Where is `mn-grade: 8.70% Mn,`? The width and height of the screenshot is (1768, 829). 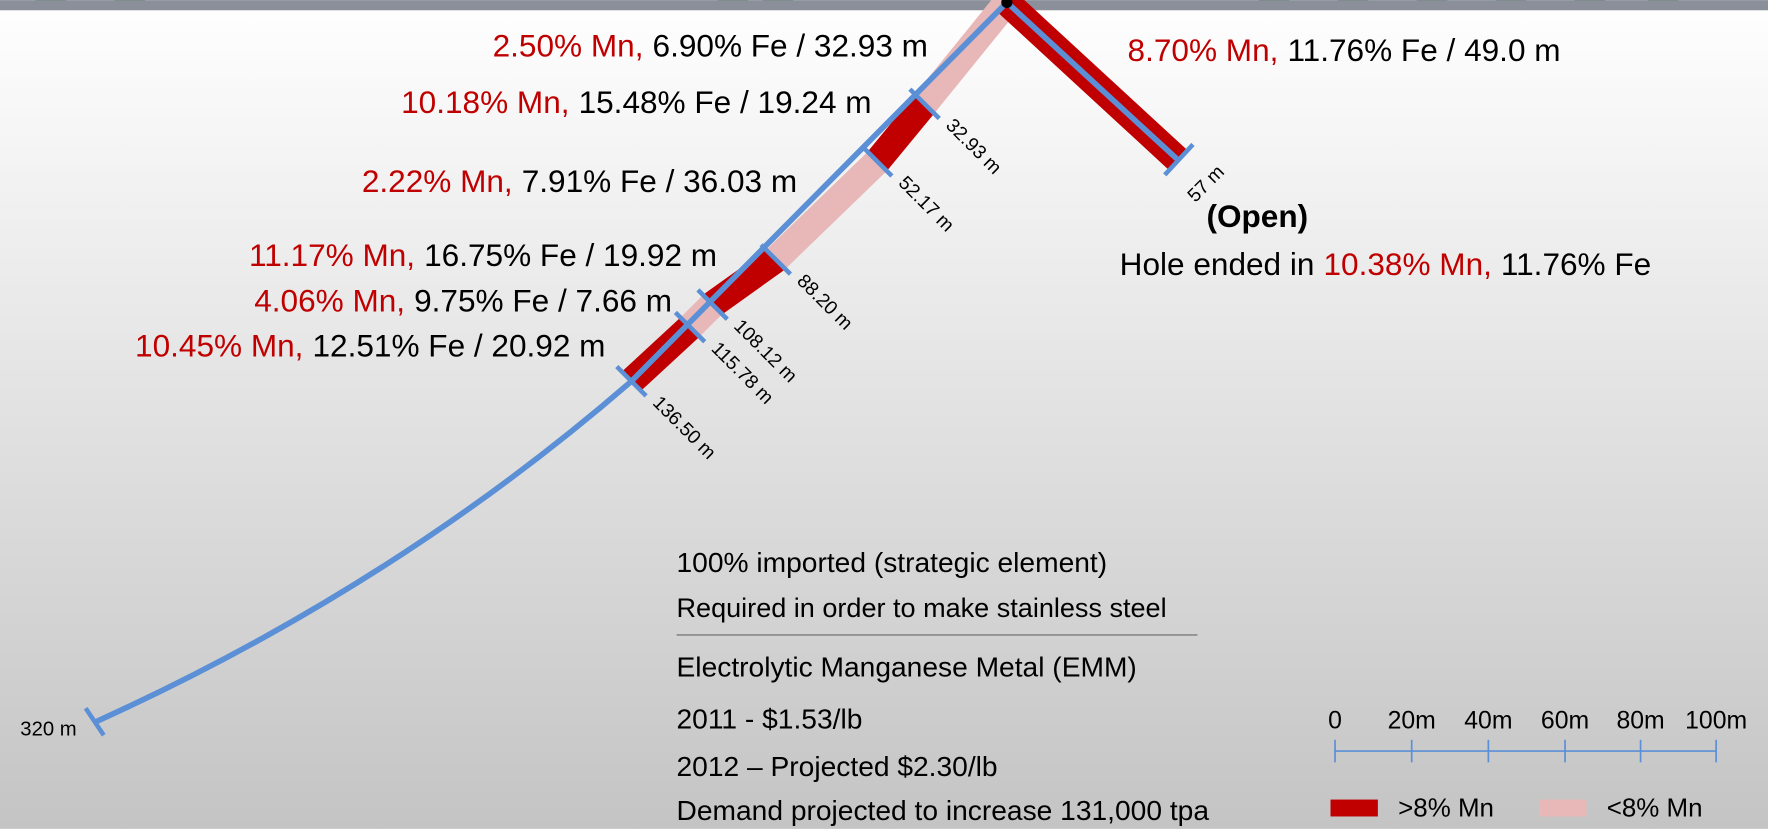 mn-grade: 8.70% Mn, is located at coordinates (1203, 50).